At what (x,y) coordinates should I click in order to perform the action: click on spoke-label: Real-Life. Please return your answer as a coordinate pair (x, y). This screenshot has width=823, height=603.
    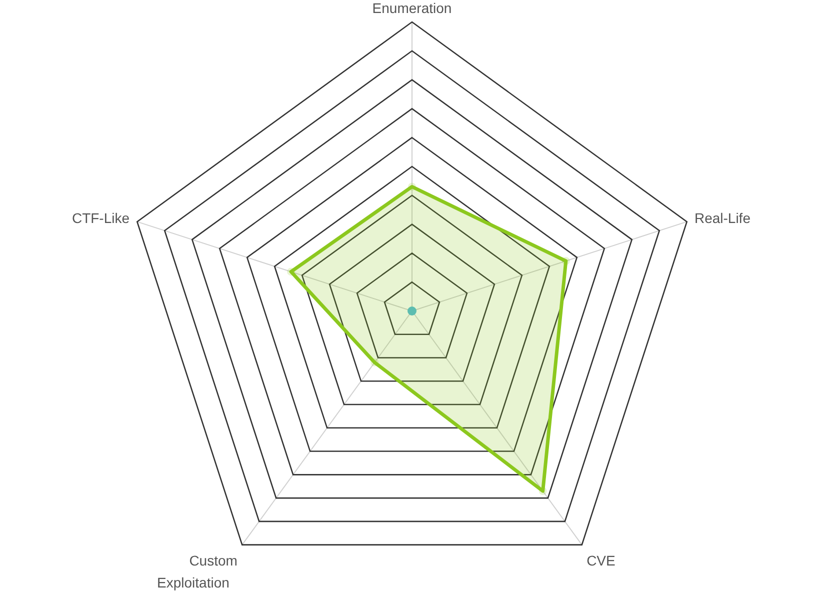
    Looking at the image, I should click on (722, 218).